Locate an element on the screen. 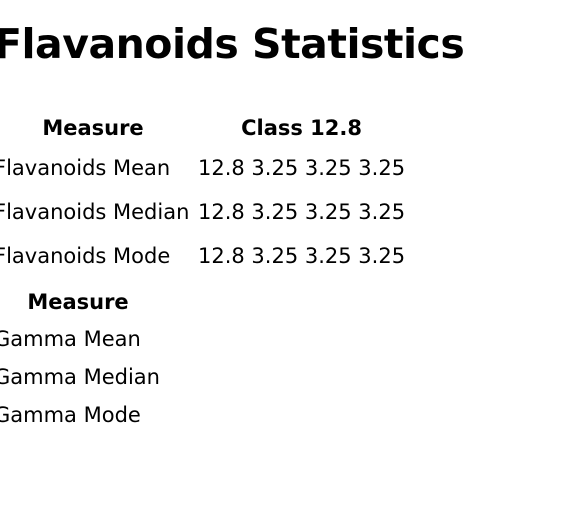 Image resolution: width=586 pixels, height=526 pixels. table-row: Gamma Mode is located at coordinates (81, 415).